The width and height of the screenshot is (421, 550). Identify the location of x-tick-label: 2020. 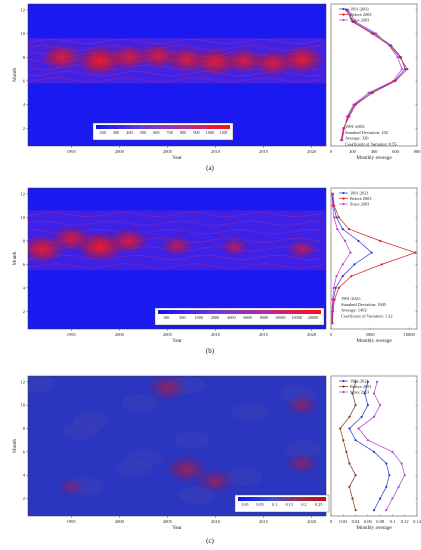
(312, 151).